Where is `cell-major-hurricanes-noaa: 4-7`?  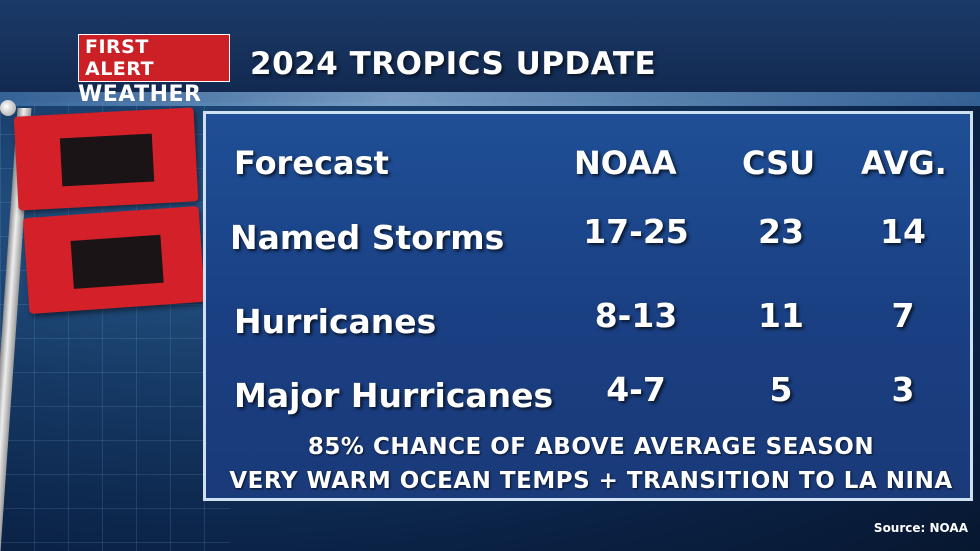 cell-major-hurricanes-noaa: 4-7 is located at coordinates (636, 389).